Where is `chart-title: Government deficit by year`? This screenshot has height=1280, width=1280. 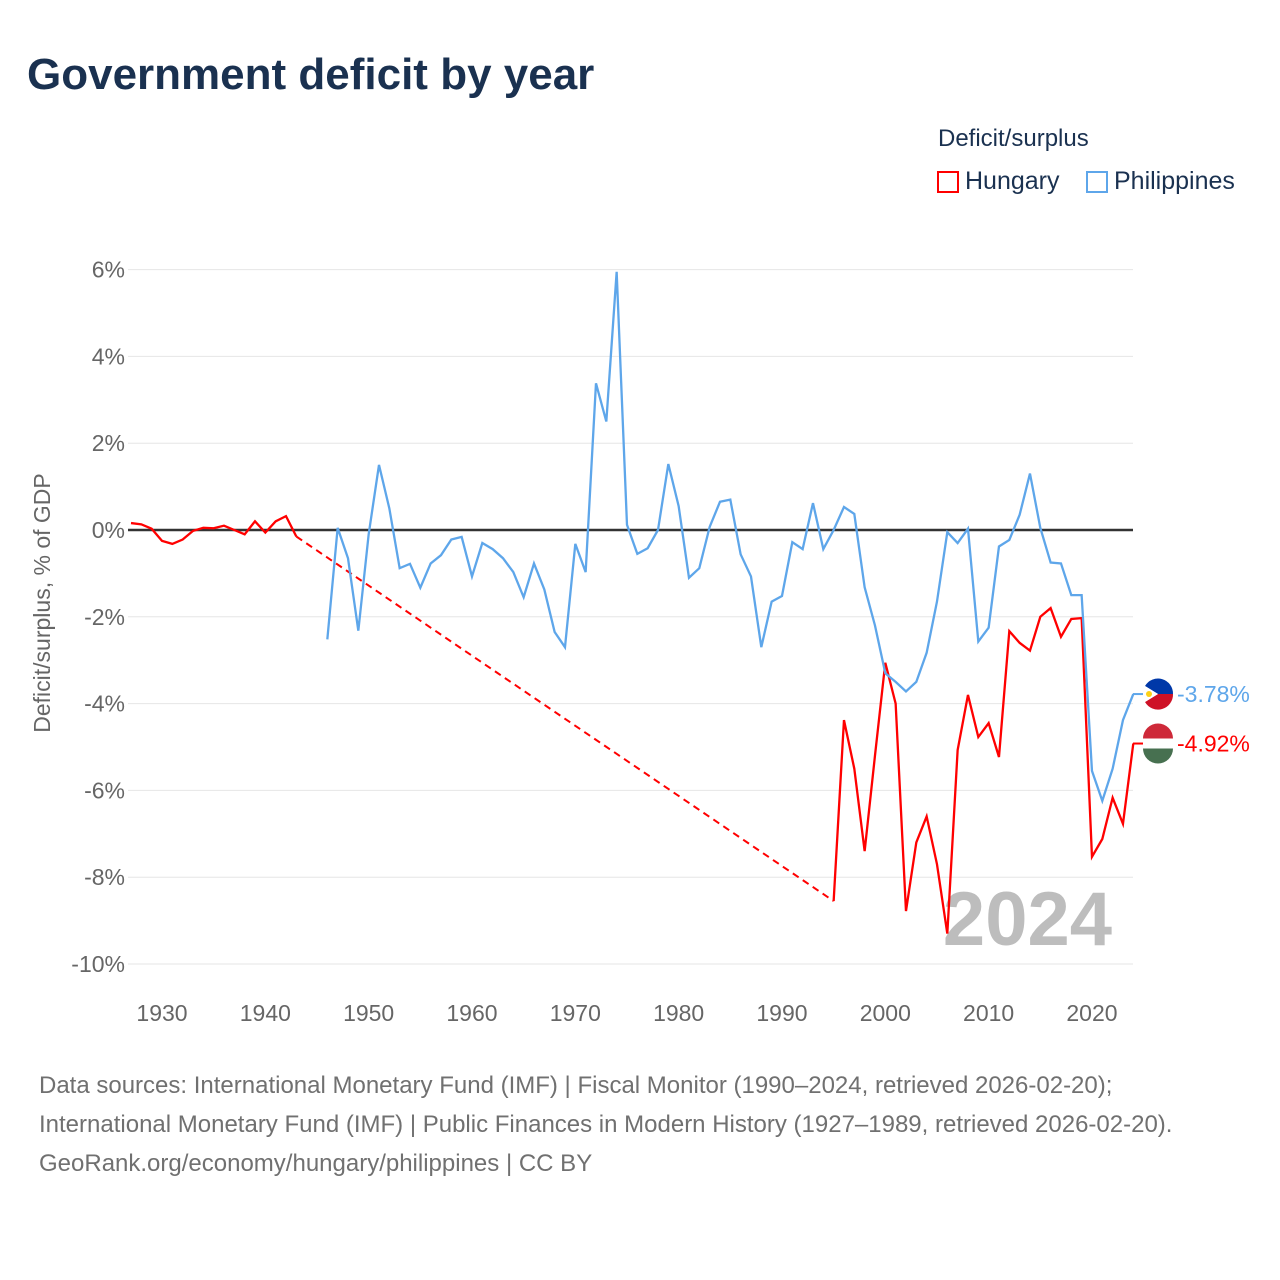 chart-title: Government deficit by year is located at coordinates (311, 74).